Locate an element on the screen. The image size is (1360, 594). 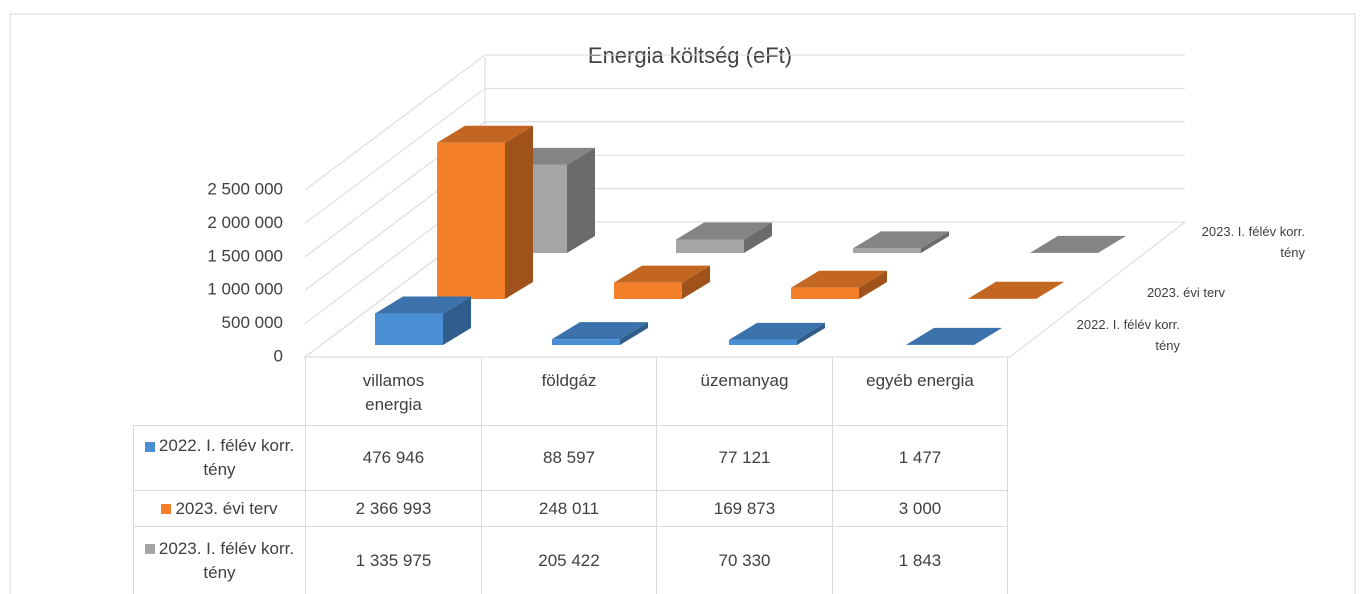
depth-label-text: 2023. évi terv is located at coordinates (1185, 292).